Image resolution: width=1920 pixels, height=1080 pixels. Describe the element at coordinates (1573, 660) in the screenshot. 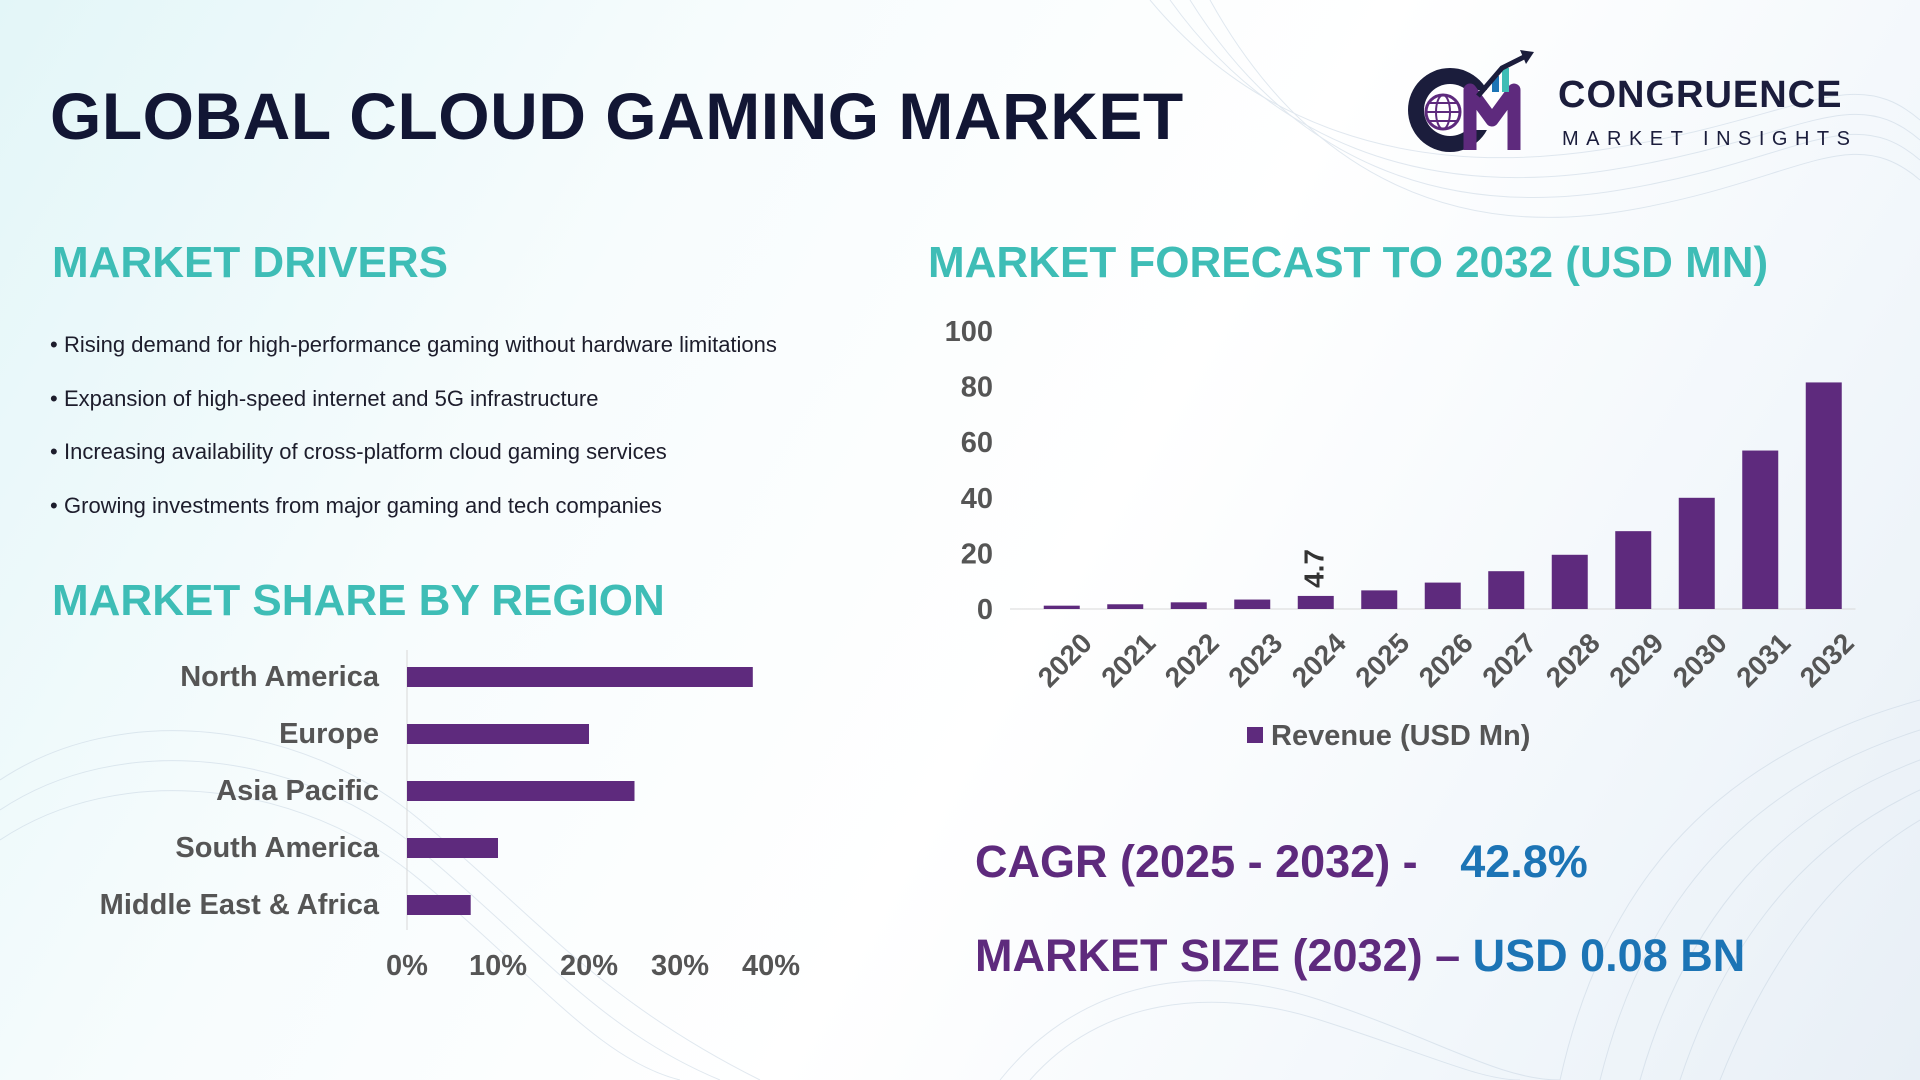

I see `forecast-x-tick-label: 2028` at that location.